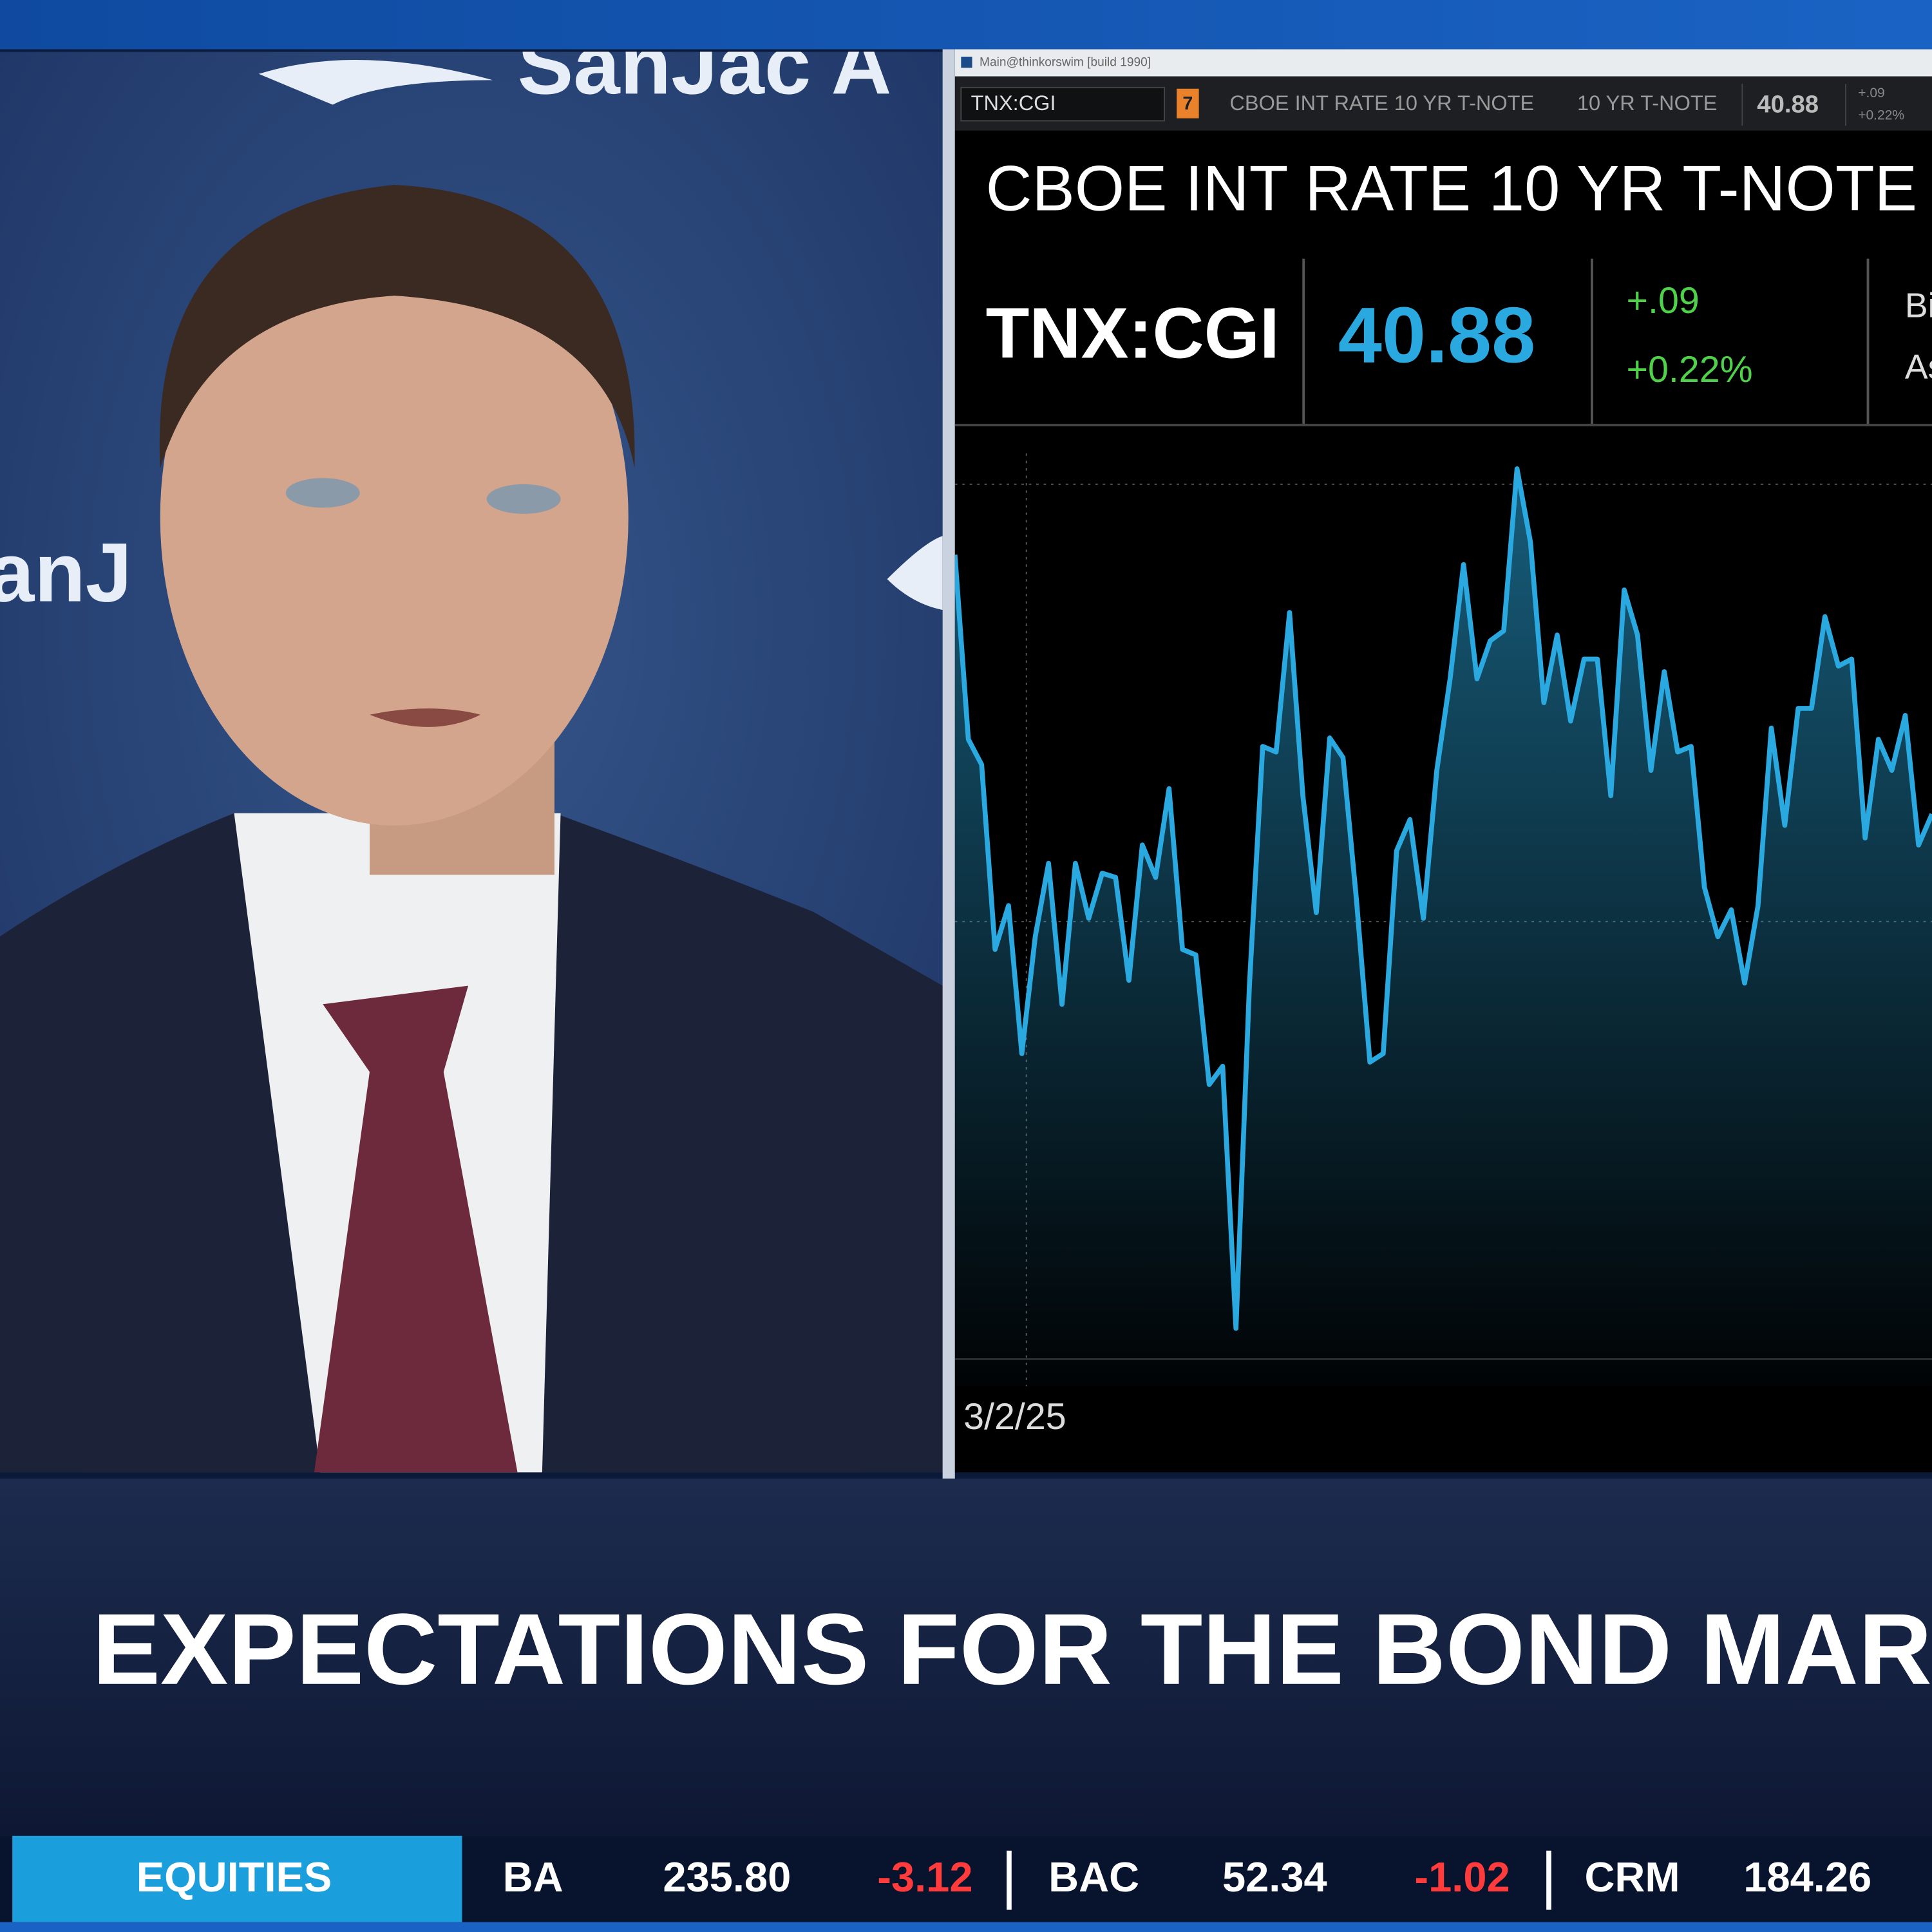  Describe the element at coordinates (924, 1876) in the screenshot. I see `ticker-change: -3.12` at that location.